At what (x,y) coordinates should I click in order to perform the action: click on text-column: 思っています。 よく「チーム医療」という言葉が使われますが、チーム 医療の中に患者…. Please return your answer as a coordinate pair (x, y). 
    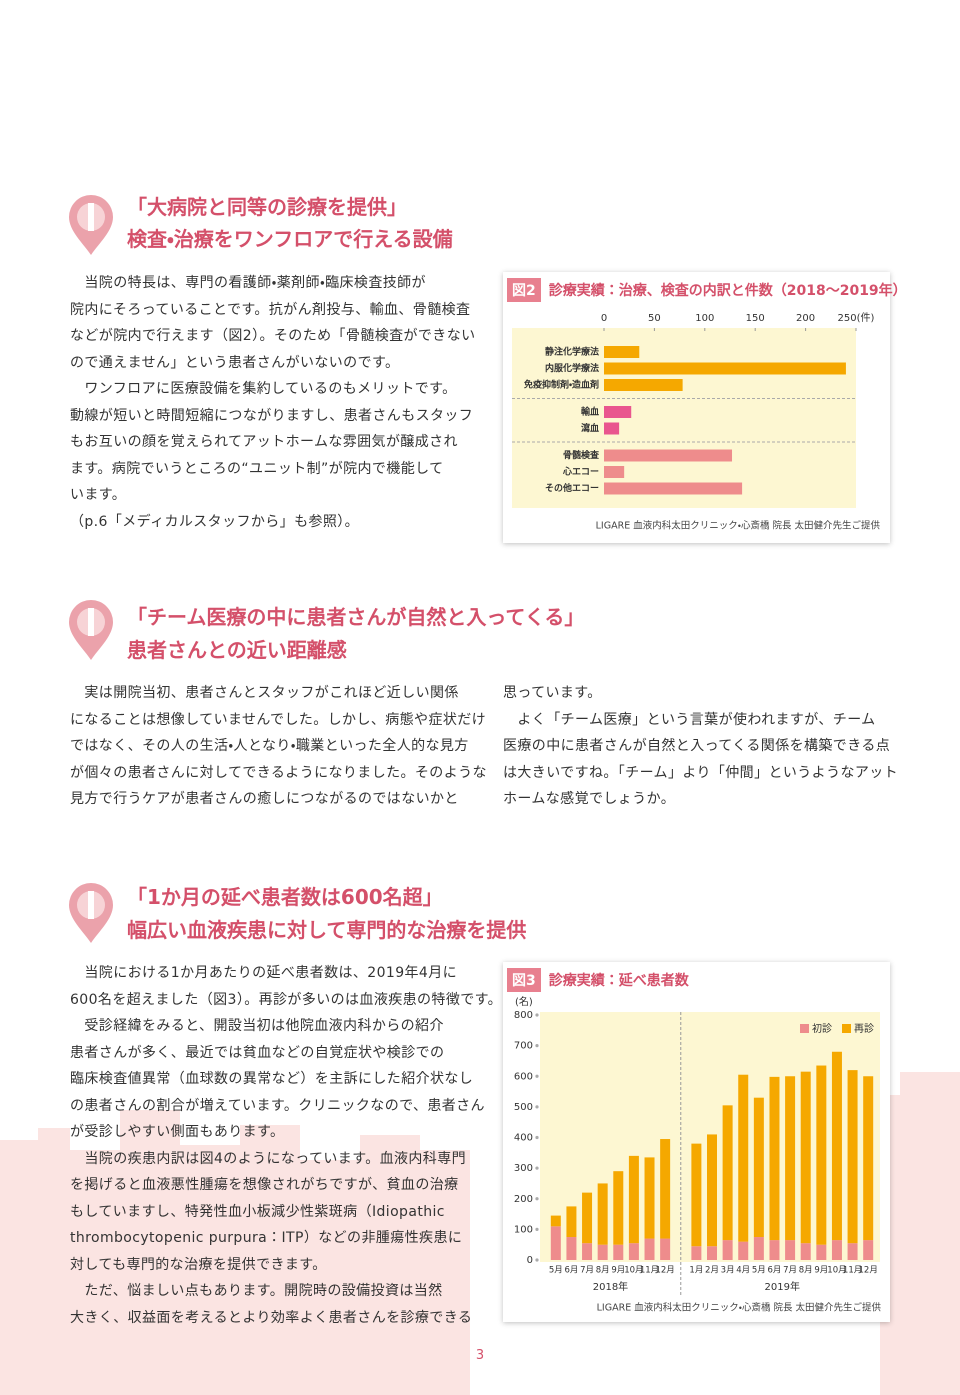
    Looking at the image, I should click on (703, 746).